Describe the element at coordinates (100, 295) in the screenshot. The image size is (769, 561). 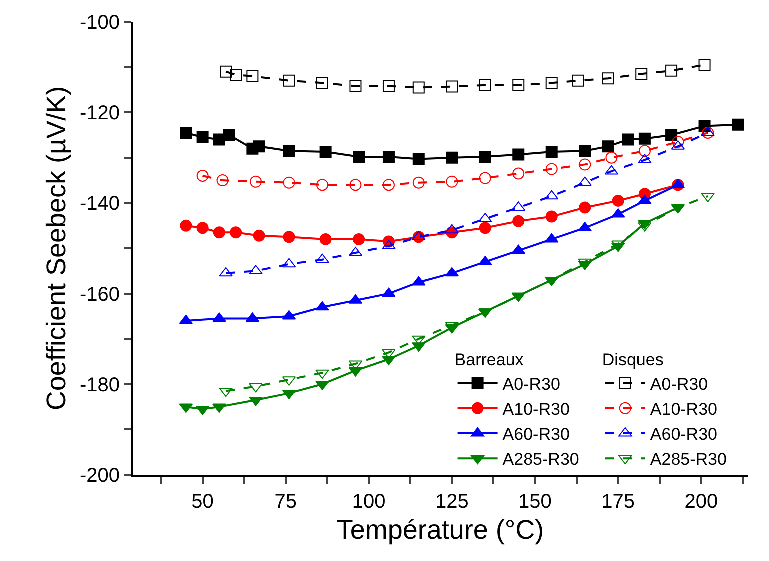
I see `y-tick-label: -160` at that location.